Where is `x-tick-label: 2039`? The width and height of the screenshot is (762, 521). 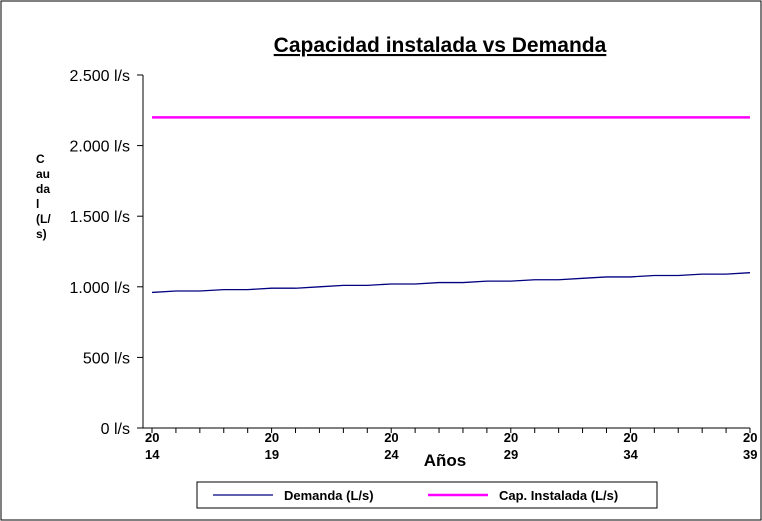
x-tick-label: 2039 is located at coordinates (750, 446).